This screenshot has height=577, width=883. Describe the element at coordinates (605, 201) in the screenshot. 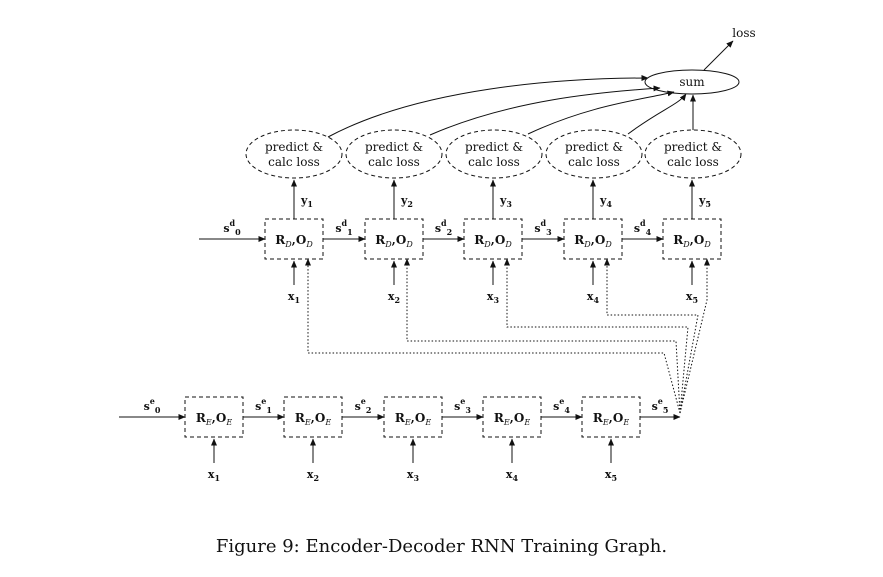

I see `decoder-output-label-y4: y4` at that location.